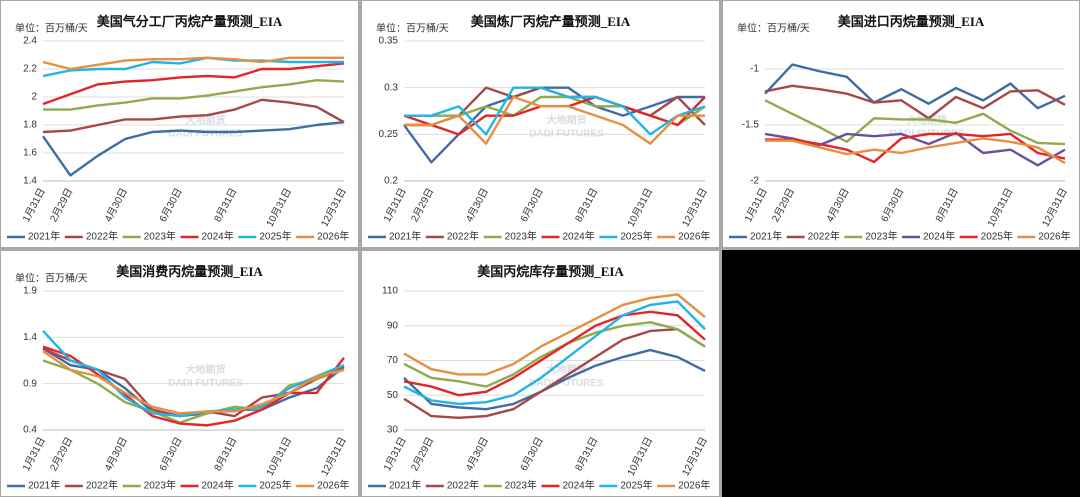 This screenshot has width=1080, height=497. I want to click on y-tick-label: 0.3, so click(391, 87).